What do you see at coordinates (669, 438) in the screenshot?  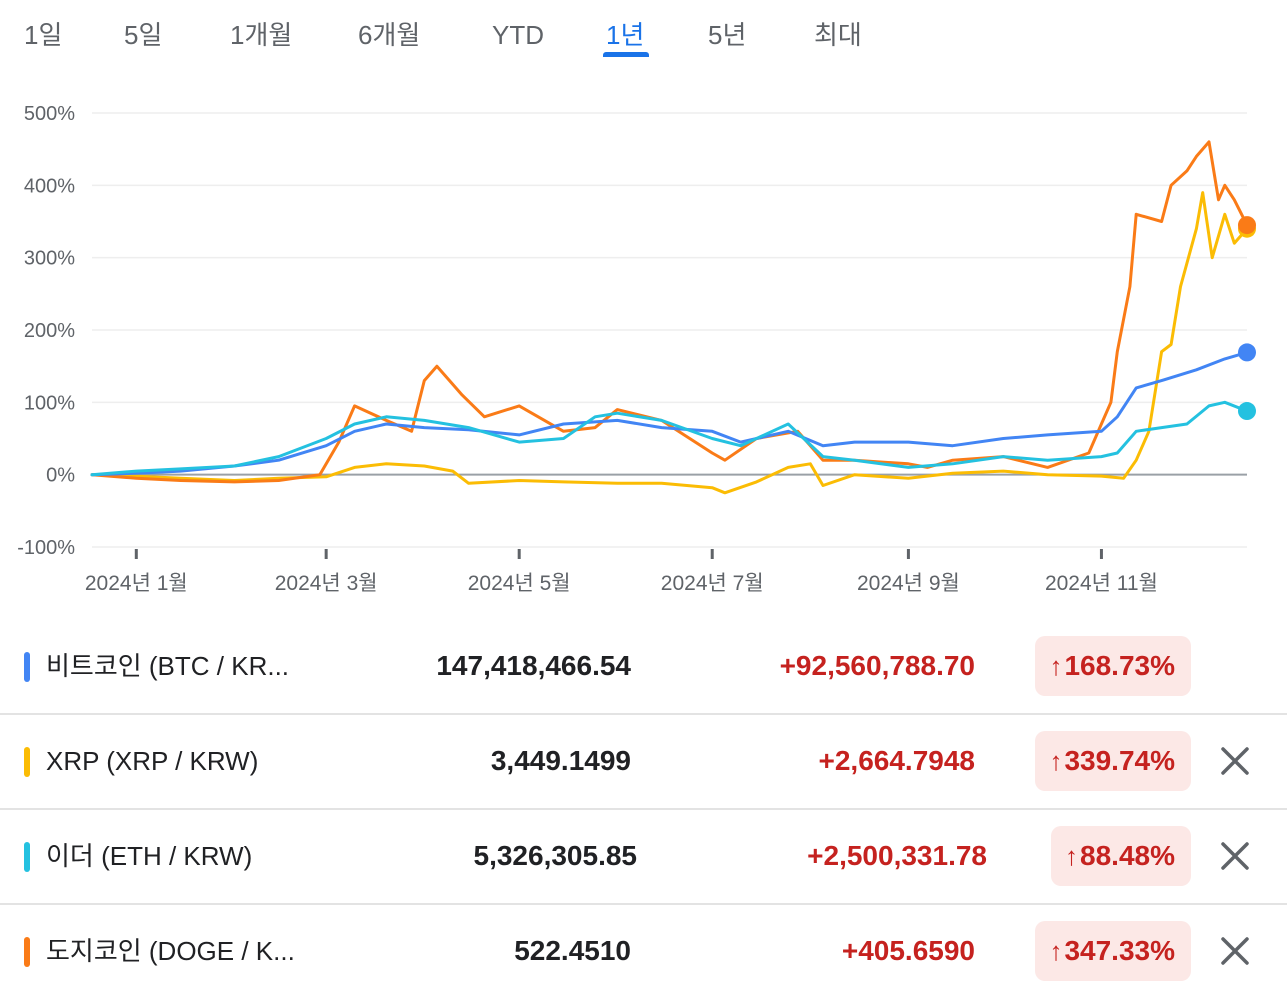 I see `series-line-eth` at bounding box center [669, 438].